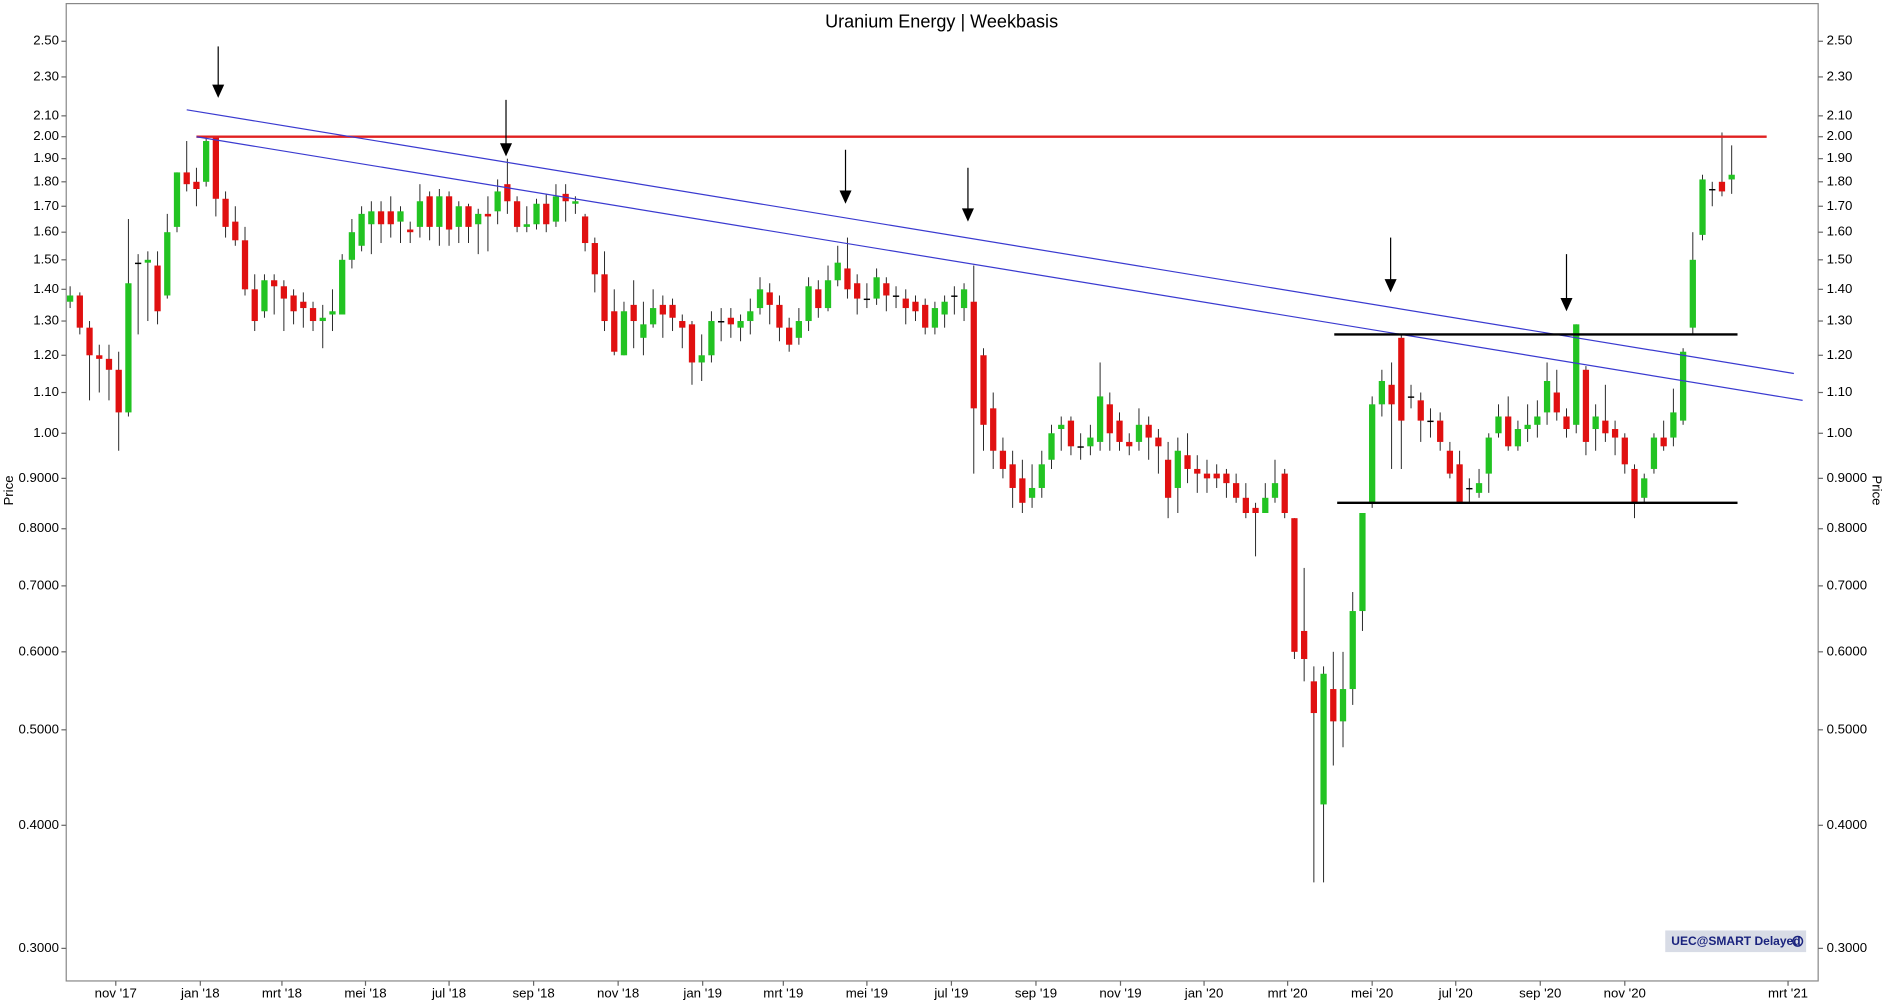 This screenshot has width=1888, height=1005. I want to click on x-tick-label: sep '20, so click(1540, 993).